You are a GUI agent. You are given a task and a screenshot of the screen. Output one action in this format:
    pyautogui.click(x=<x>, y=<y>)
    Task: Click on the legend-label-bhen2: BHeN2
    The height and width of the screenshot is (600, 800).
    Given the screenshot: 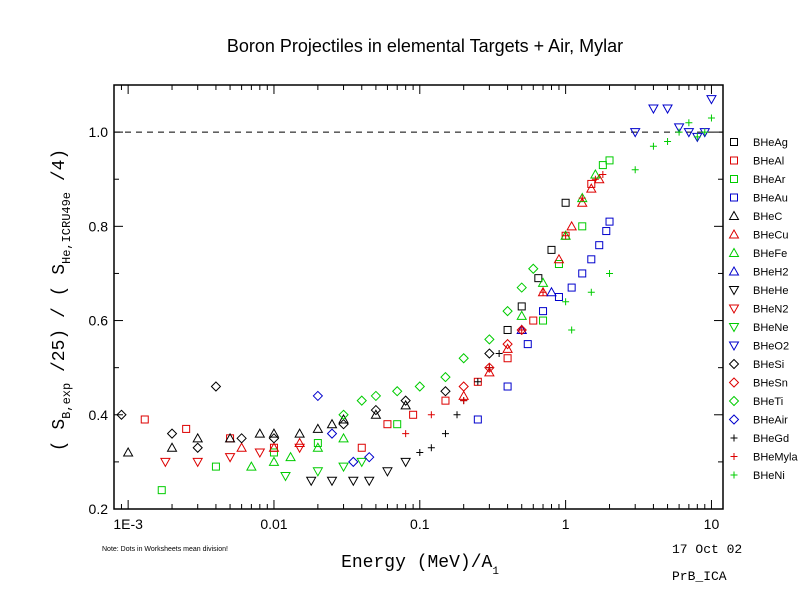 What is the action you would take?
    pyautogui.click(x=770, y=310)
    